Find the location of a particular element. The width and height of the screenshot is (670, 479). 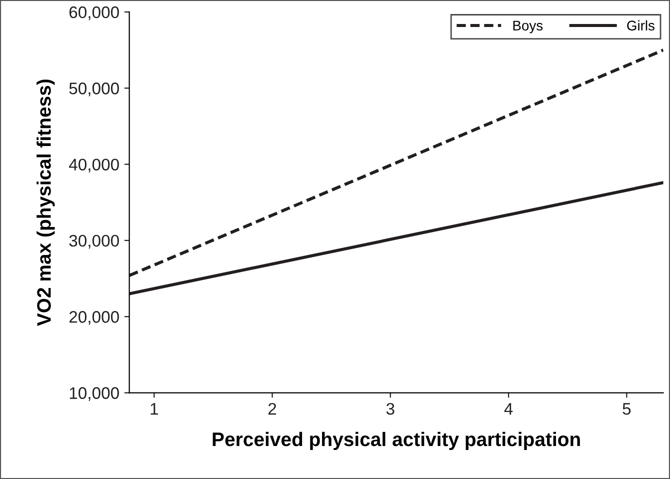

y-tick-label: 20,000 is located at coordinates (94, 318).